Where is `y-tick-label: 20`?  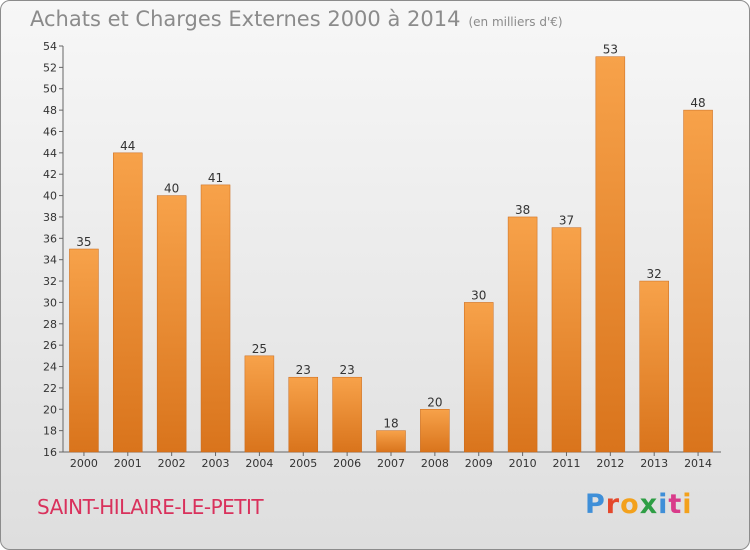
y-tick-label: 20 is located at coordinates (50, 409).